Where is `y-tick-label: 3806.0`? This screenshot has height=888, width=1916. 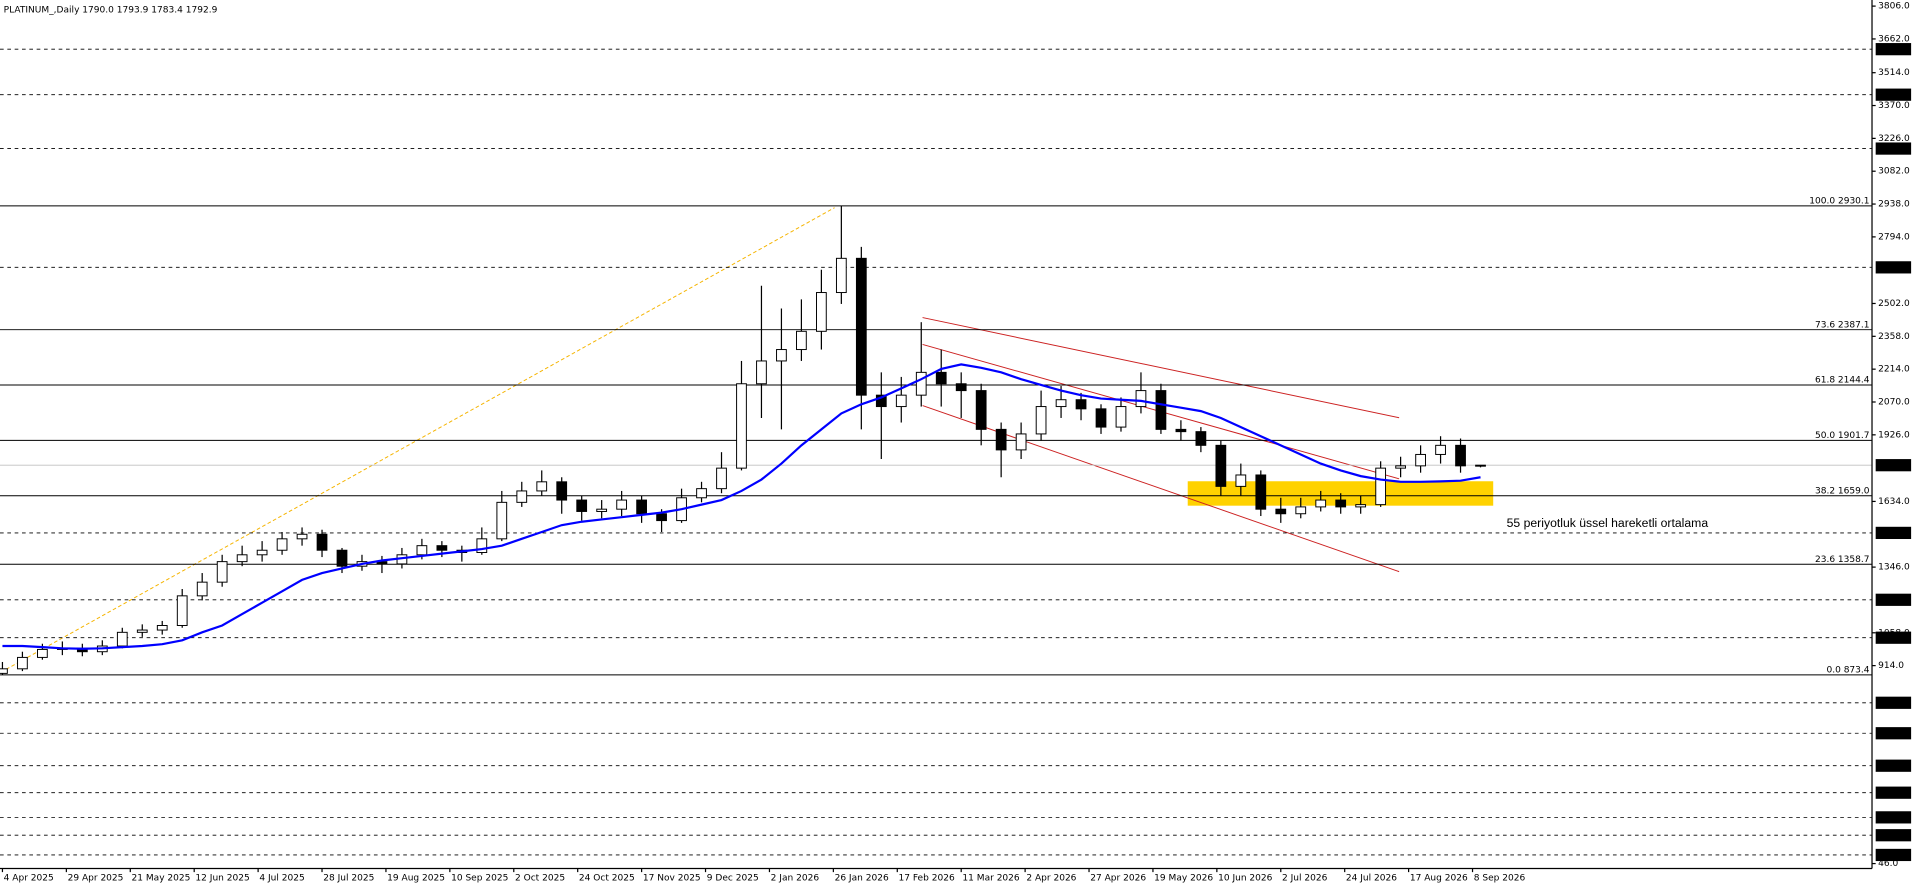
y-tick-label: 3806.0 is located at coordinates (1894, 7).